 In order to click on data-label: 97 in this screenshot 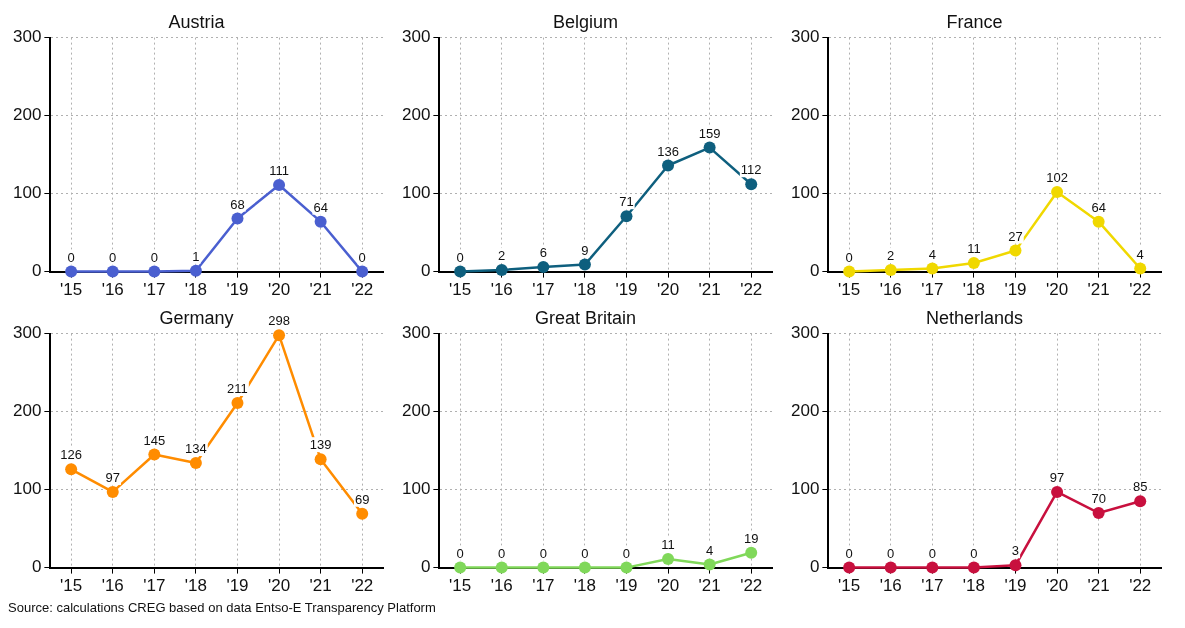, I will do `click(112, 478)`.